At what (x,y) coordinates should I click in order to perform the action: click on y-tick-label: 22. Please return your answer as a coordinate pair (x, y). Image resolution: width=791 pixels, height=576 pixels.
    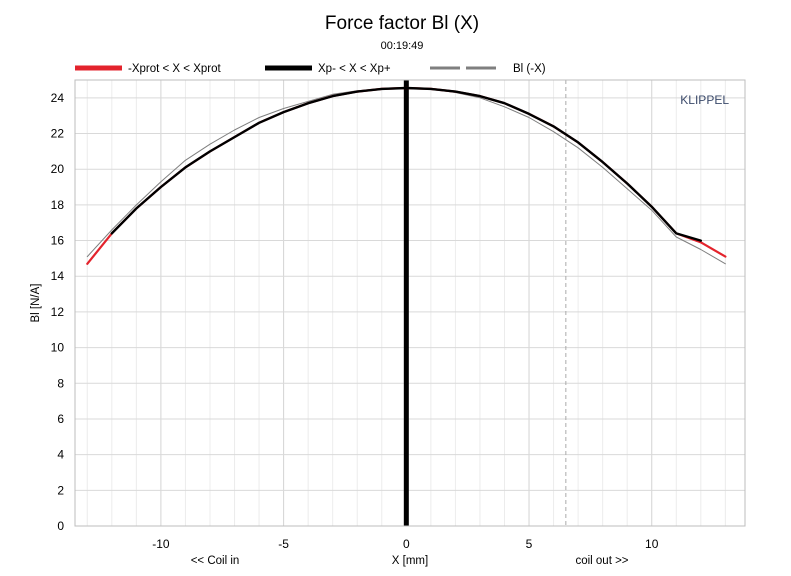
    Looking at the image, I should click on (58, 134).